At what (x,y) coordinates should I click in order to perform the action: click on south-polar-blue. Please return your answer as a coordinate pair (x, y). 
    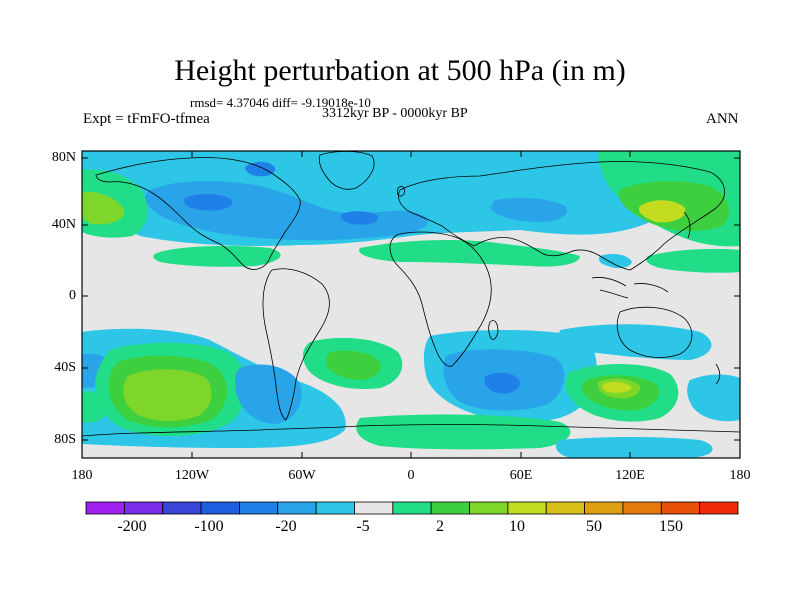
    Looking at the image, I should click on (634, 447).